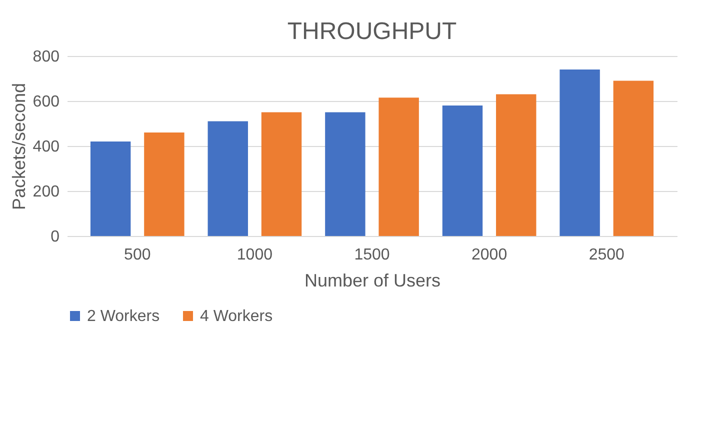 The height and width of the screenshot is (436, 717). What do you see at coordinates (372, 255) in the screenshot?
I see `x-tick-label: 1500` at bounding box center [372, 255].